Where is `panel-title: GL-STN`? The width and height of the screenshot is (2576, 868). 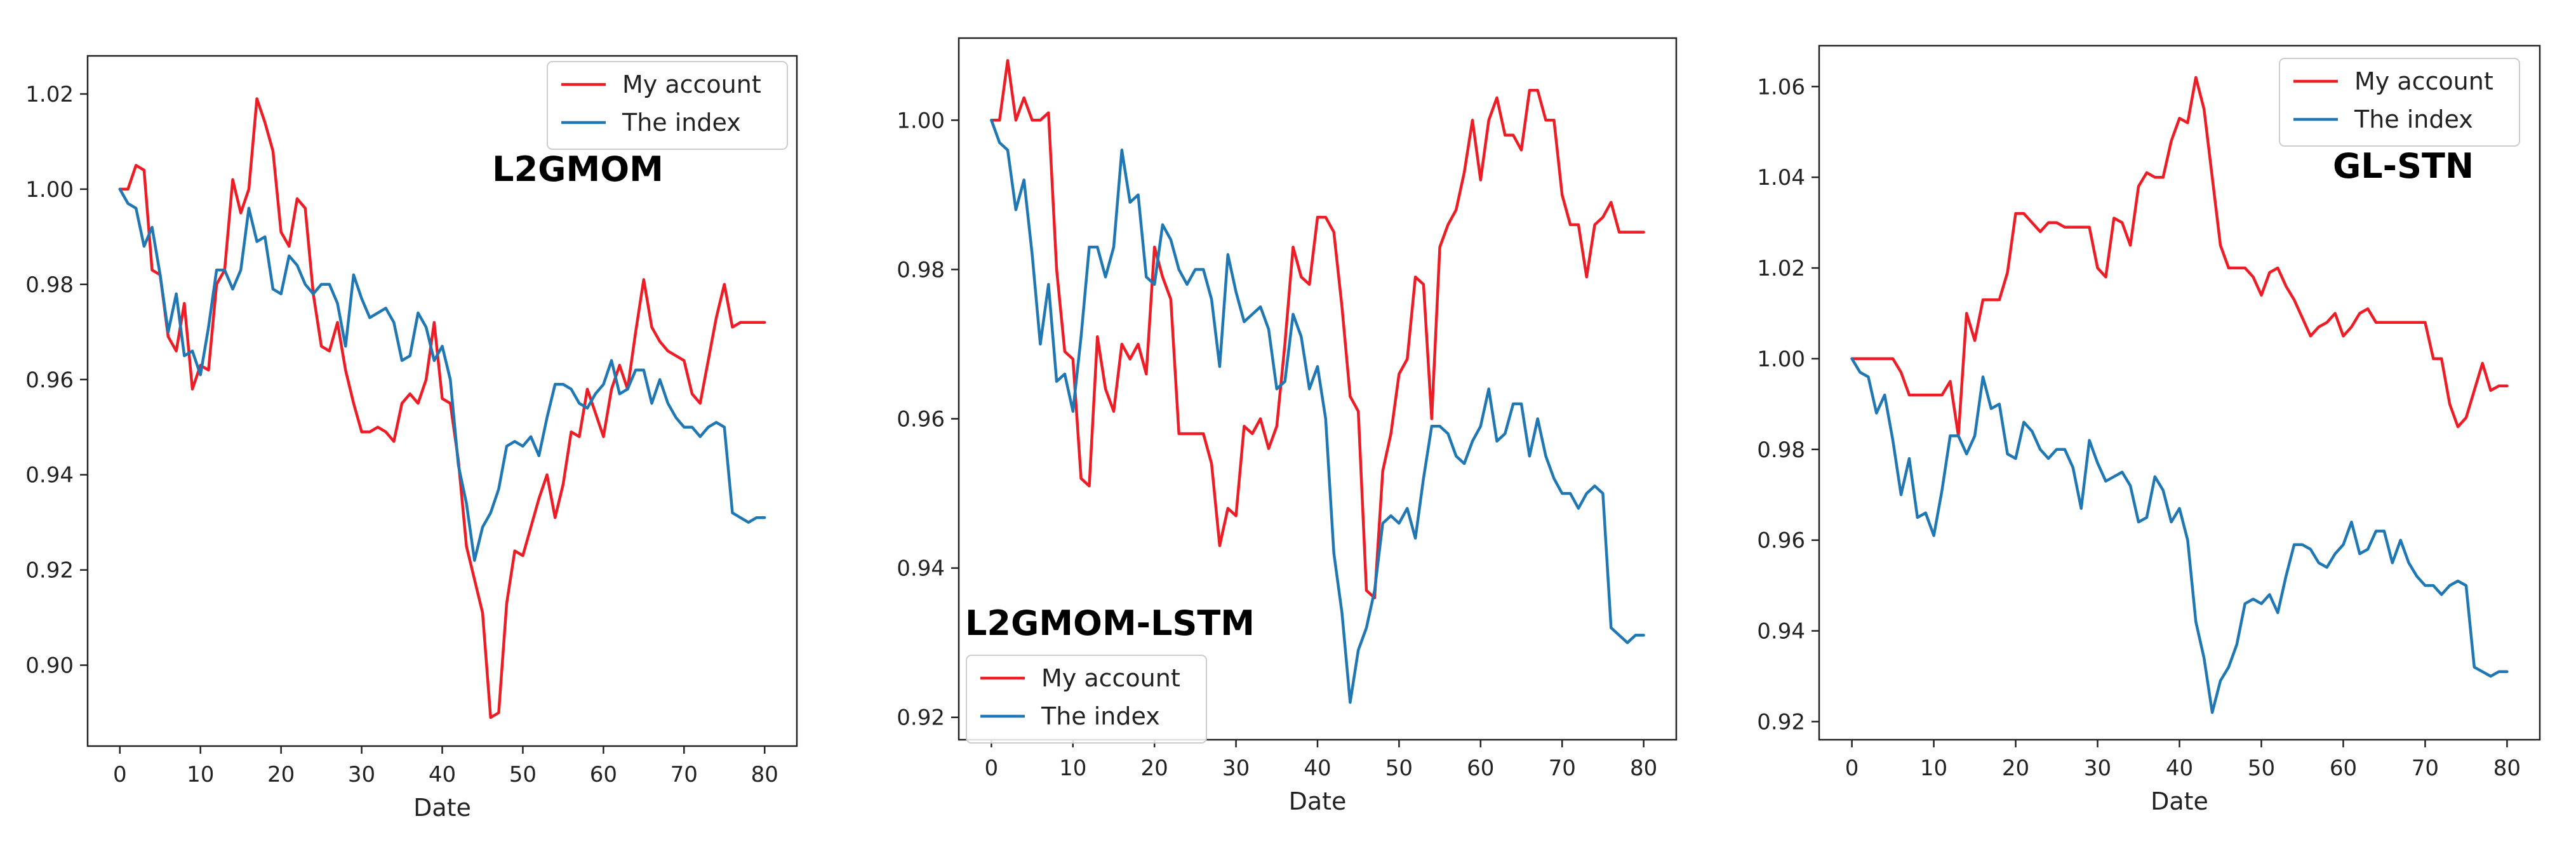
panel-title: GL-STN is located at coordinates (2403, 166).